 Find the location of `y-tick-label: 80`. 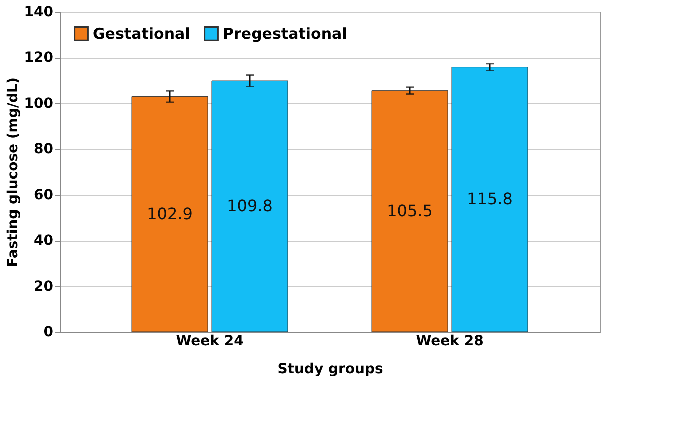

y-tick-label: 80 is located at coordinates (44, 150).